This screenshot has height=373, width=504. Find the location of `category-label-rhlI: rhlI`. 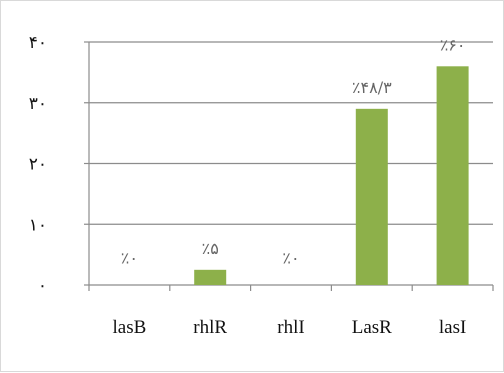

category-label-rhlI: rhlI is located at coordinates (290, 327).